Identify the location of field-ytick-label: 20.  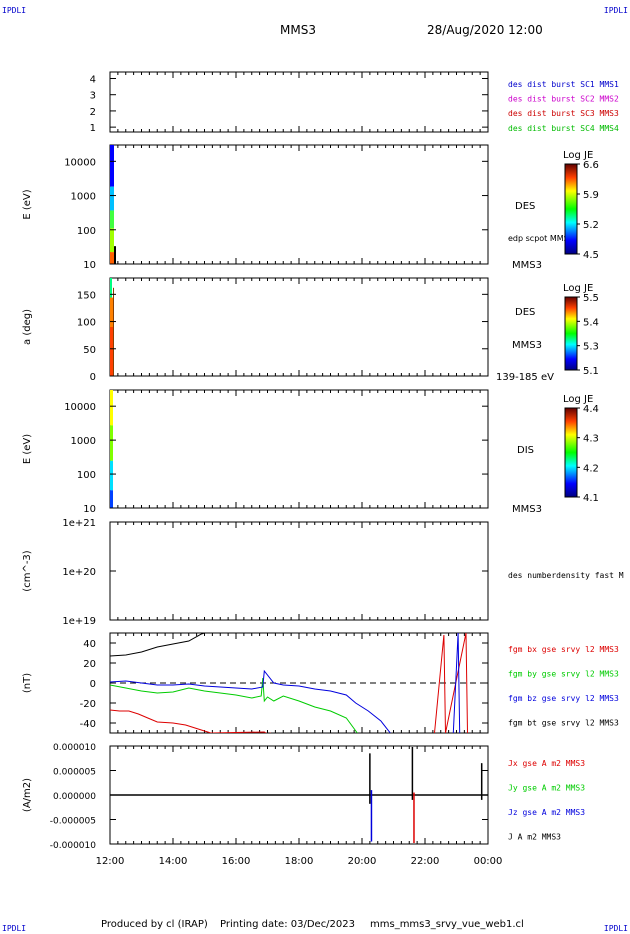
(89, 664).